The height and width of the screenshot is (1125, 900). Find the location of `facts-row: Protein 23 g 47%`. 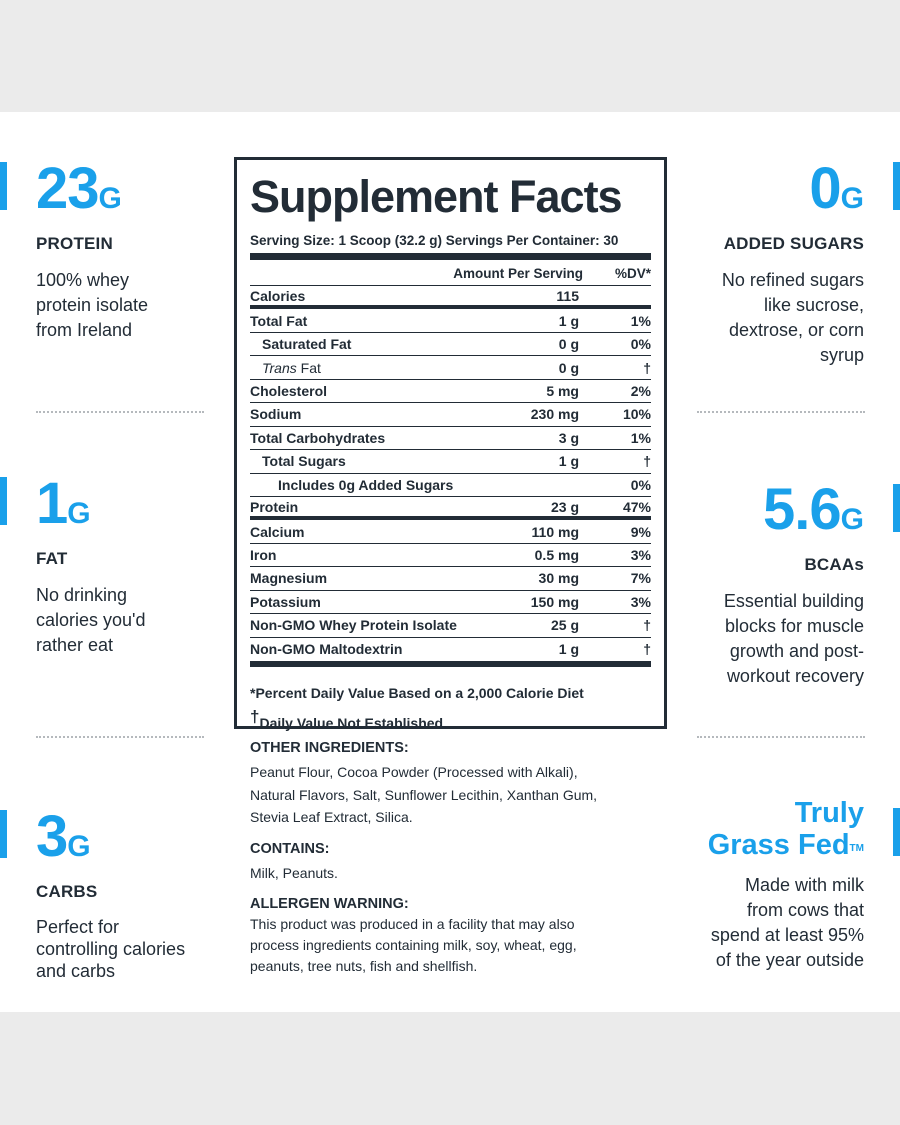

facts-row: Protein 23 g 47% is located at coordinates (450, 509).